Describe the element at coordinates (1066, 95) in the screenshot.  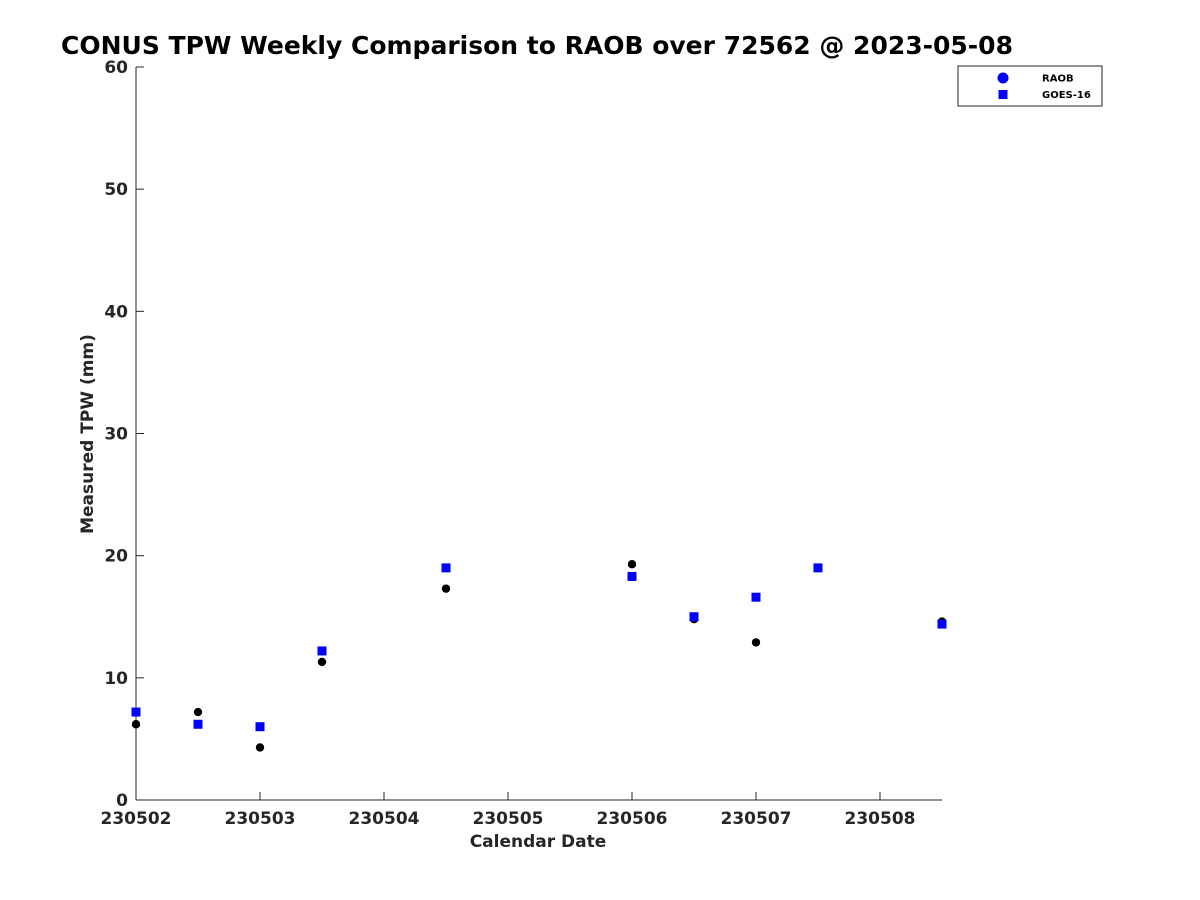
I see `legend-label-goes16: GOES-16` at that location.